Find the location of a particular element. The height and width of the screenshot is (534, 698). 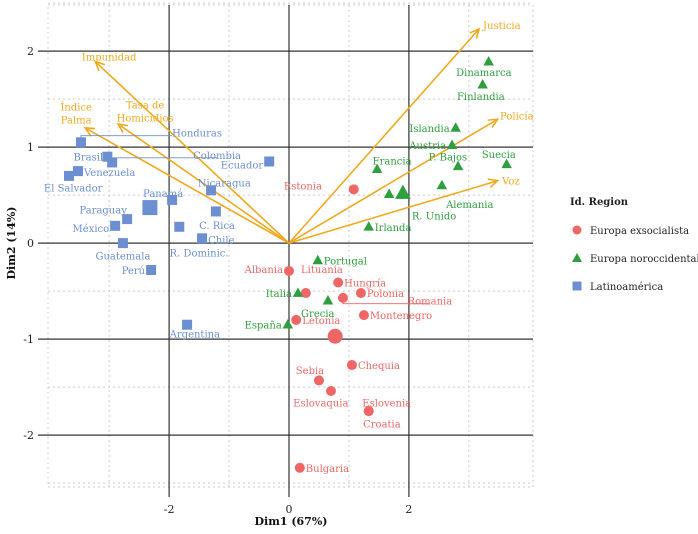

legend-key-circle is located at coordinates (577, 230).